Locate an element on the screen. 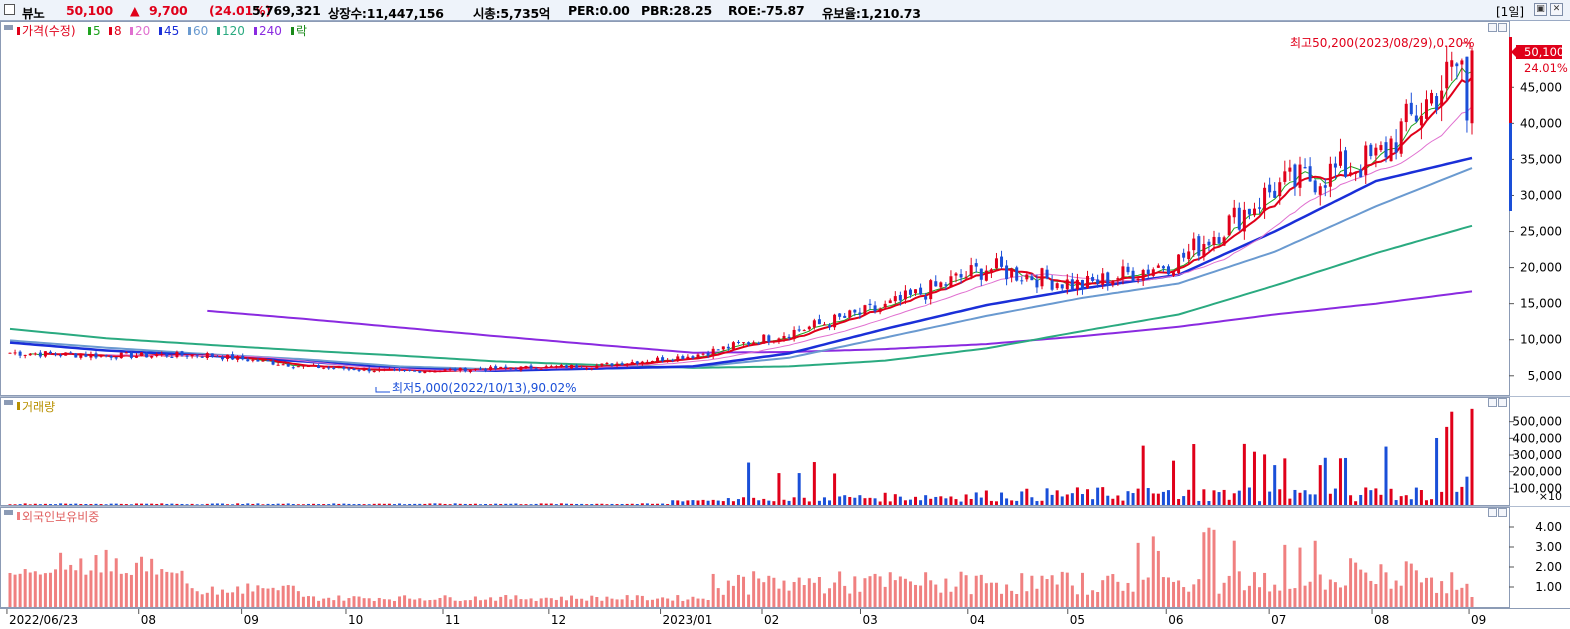 The width and height of the screenshot is (1570, 629). x-tick-label: 09 is located at coordinates (251, 620).